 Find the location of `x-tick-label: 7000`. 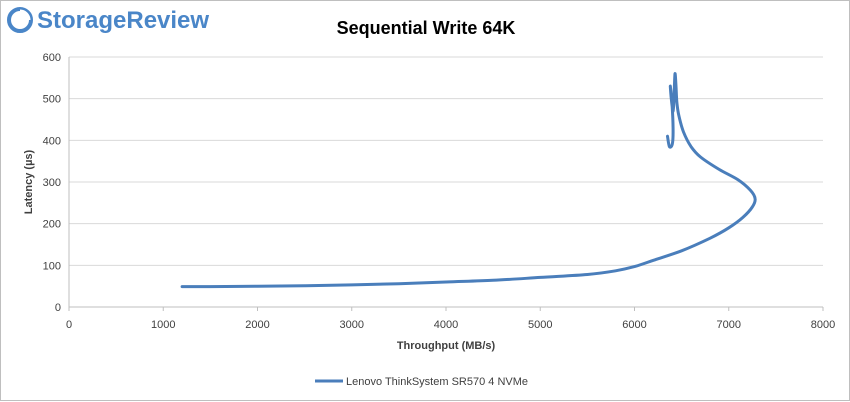

x-tick-label: 7000 is located at coordinates (729, 325).